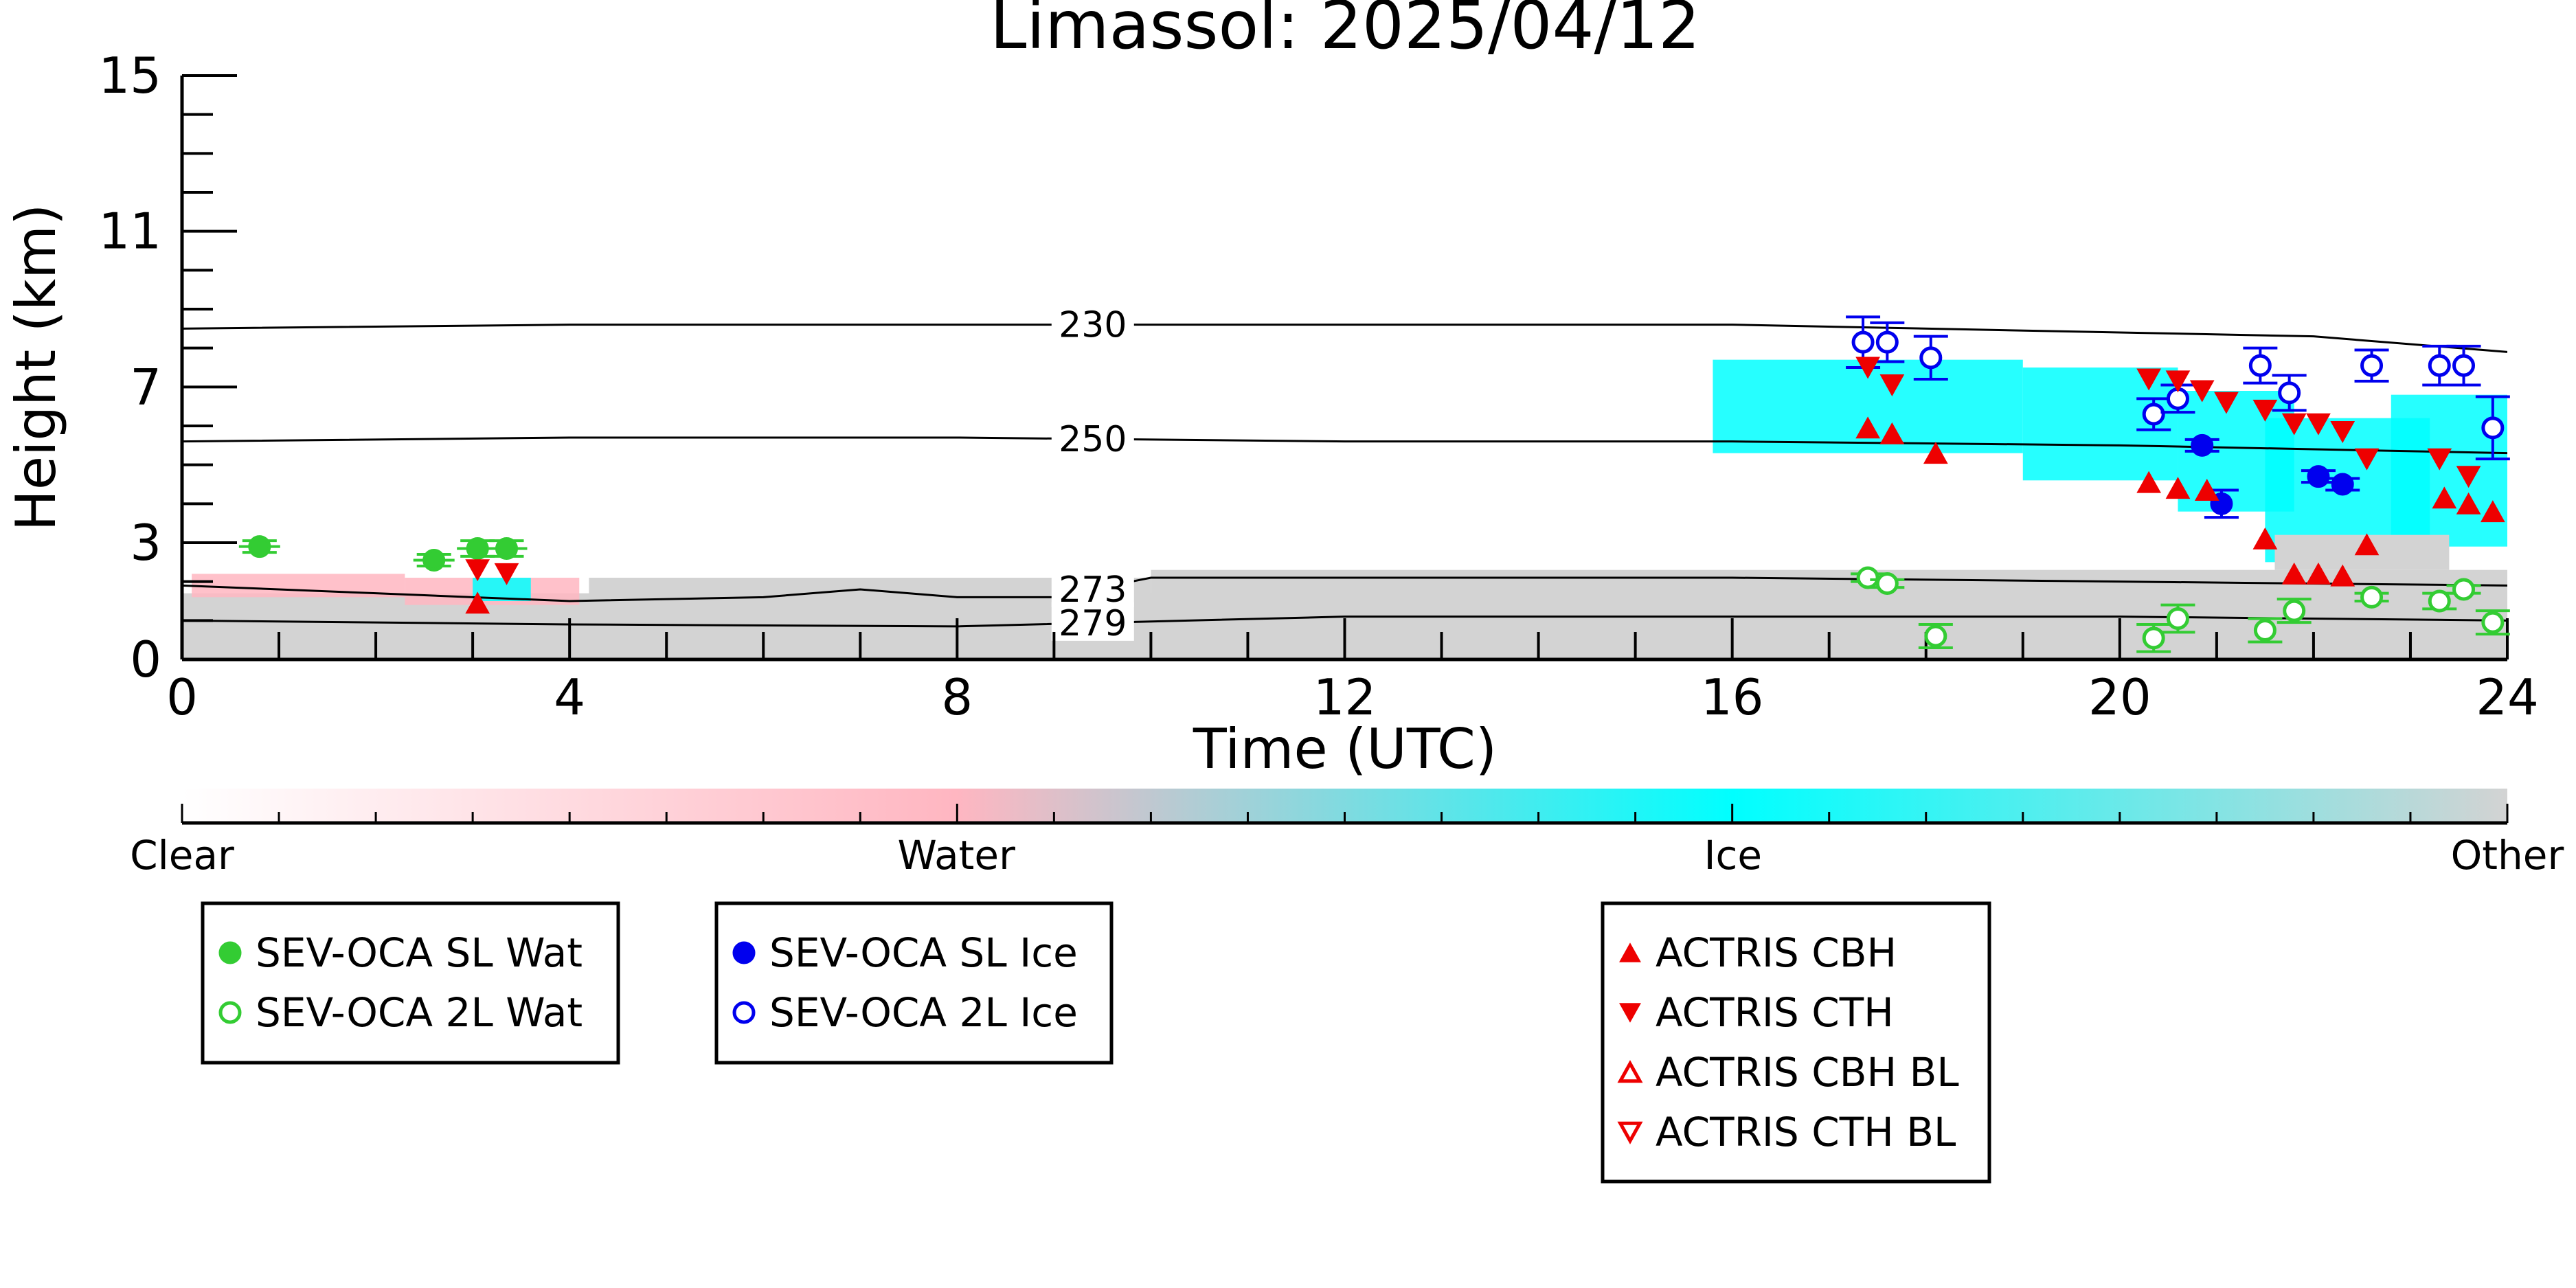 This screenshot has height=1288, width=2576. What do you see at coordinates (957, 697) in the screenshot?
I see `x-tick-label: 8` at bounding box center [957, 697].